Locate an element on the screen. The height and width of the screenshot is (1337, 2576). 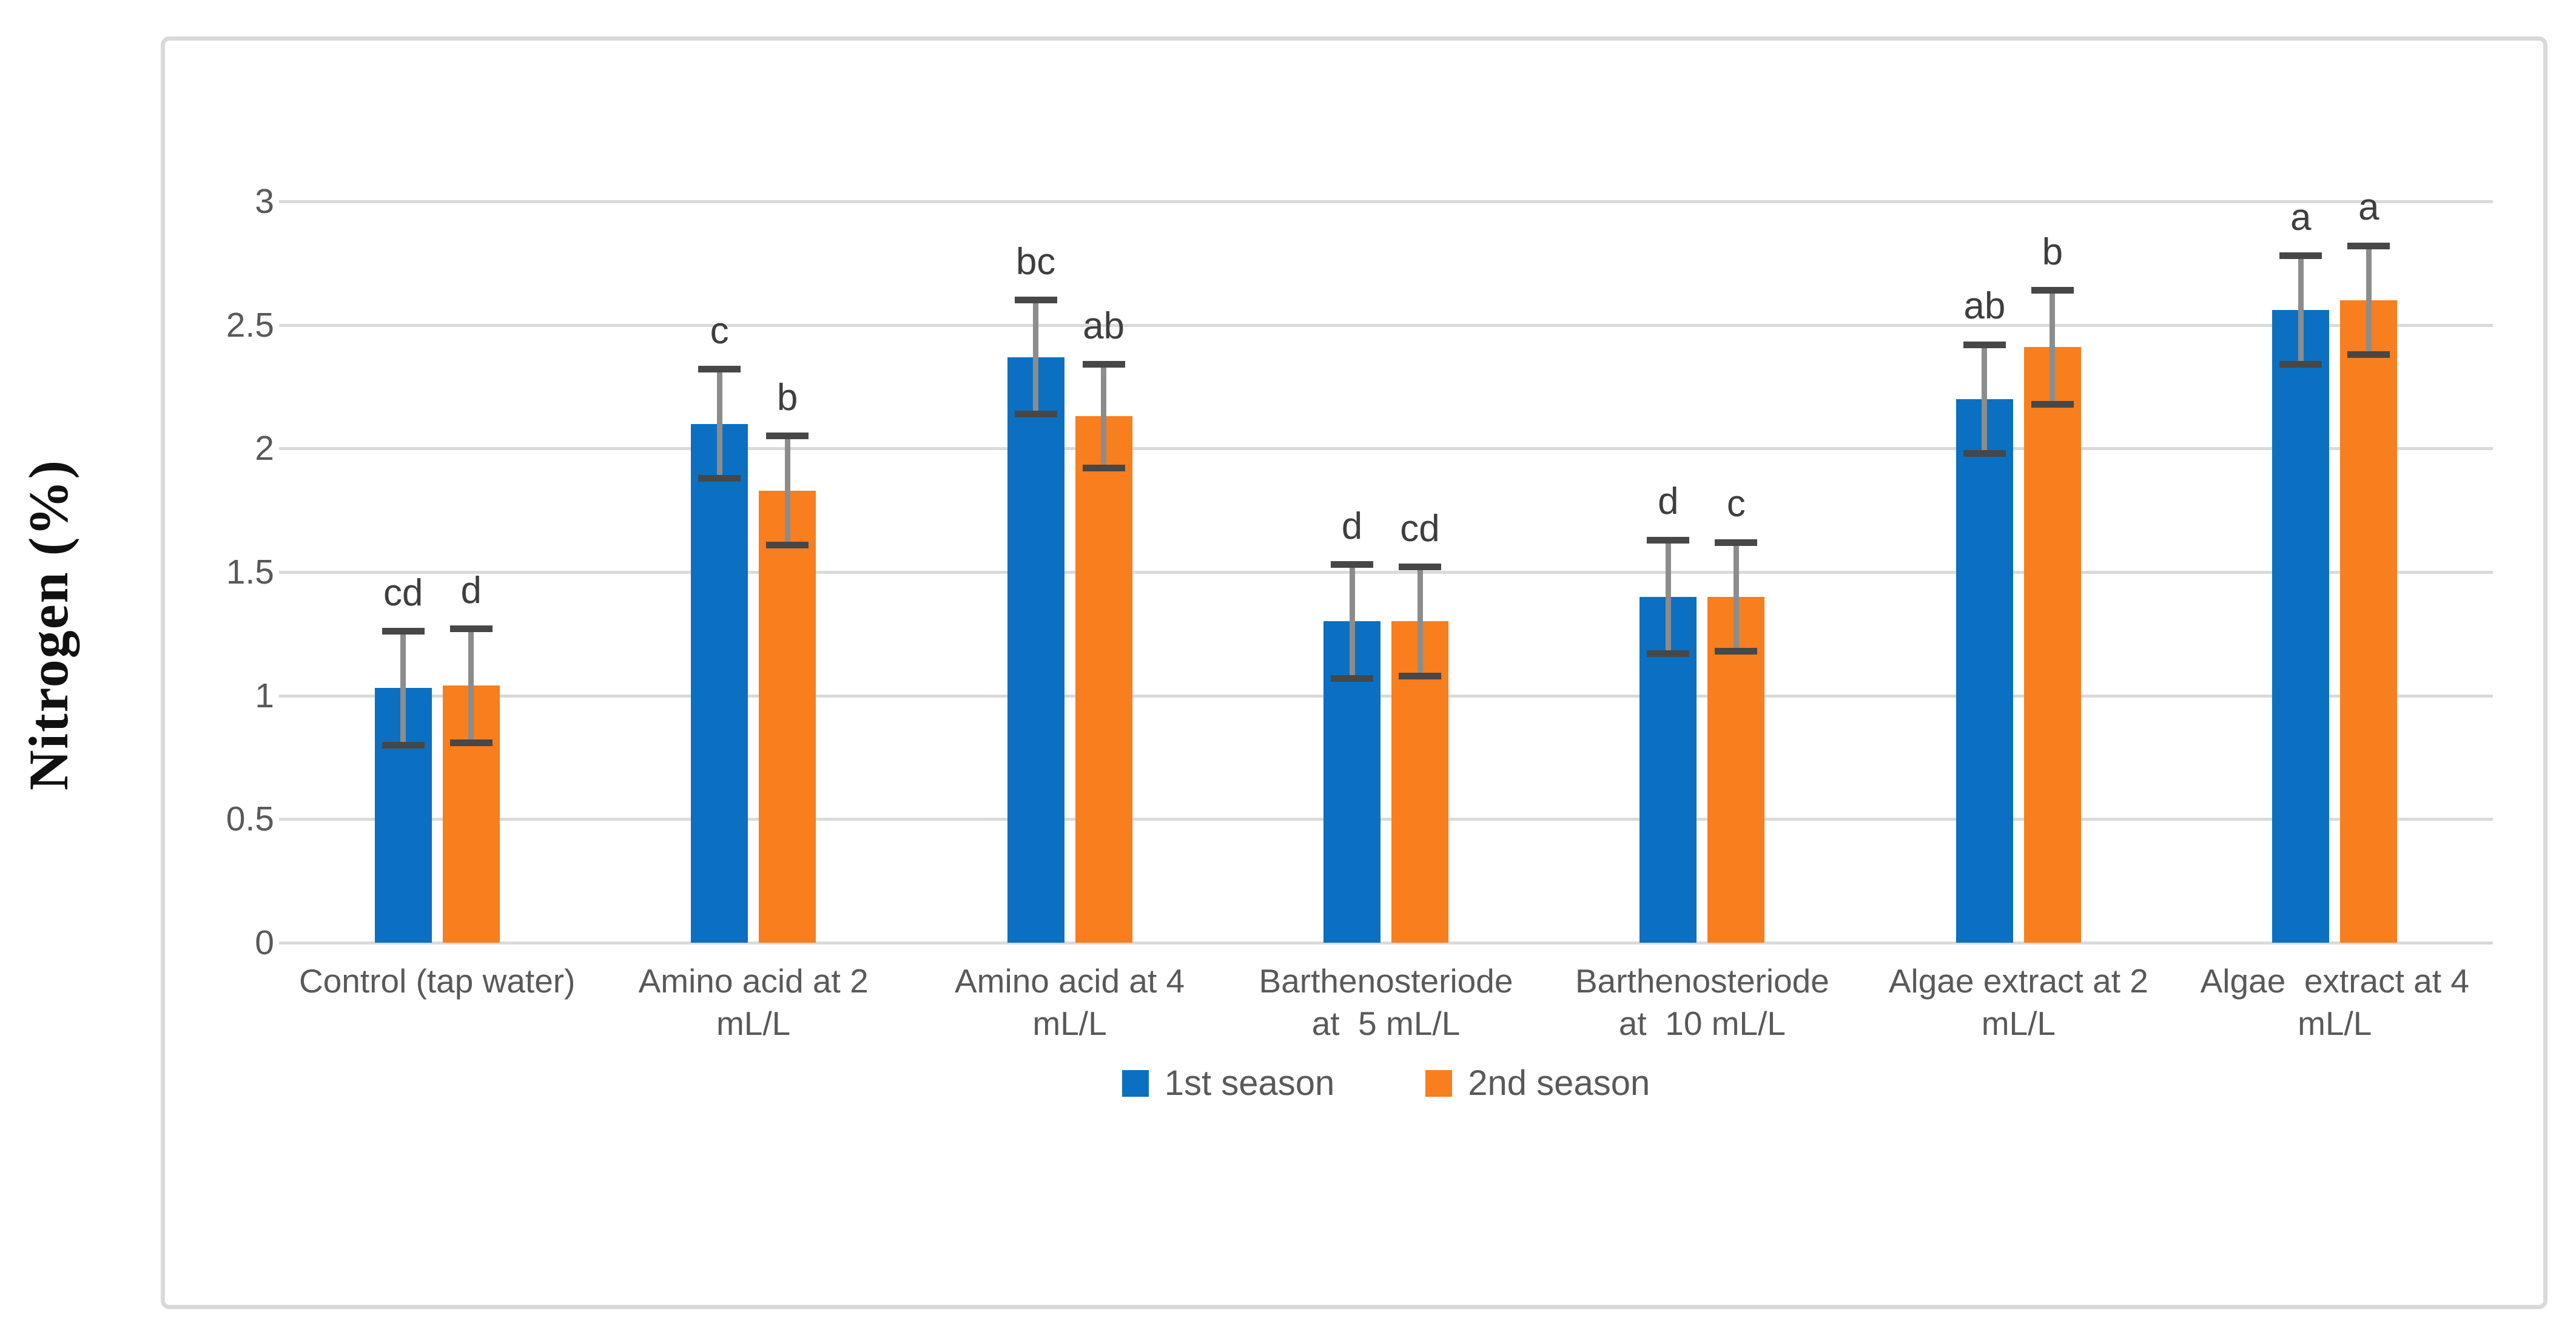
significance-letter: bc is located at coordinates (1035, 261).